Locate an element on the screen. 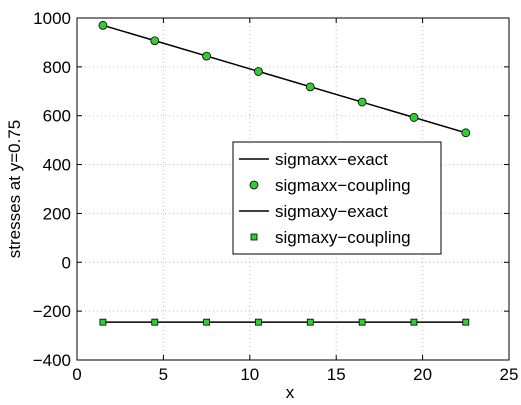 This screenshot has height=405, width=521. x-tick-label: 20 is located at coordinates (422, 374).